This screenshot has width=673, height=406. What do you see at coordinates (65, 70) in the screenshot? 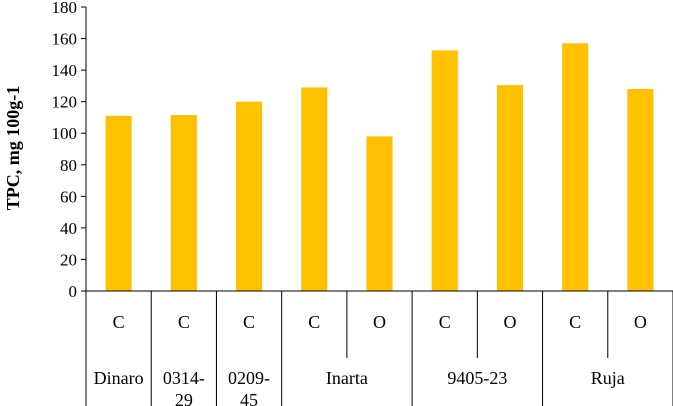
I see `y-tick-label: 140` at bounding box center [65, 70].